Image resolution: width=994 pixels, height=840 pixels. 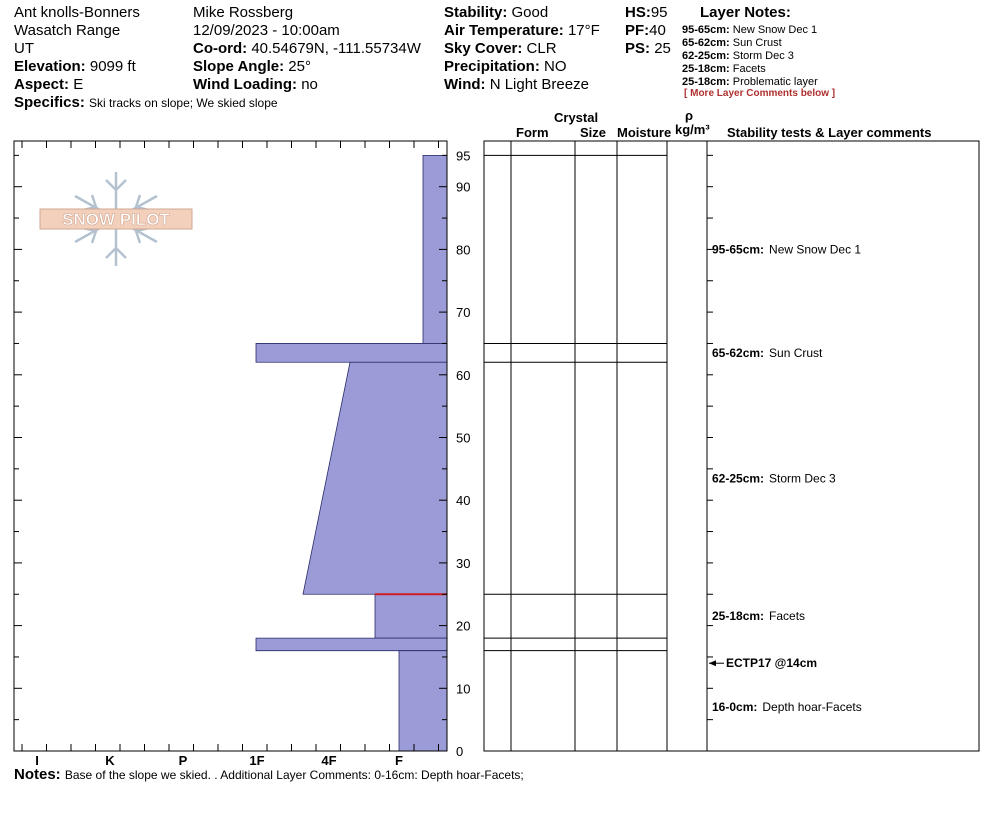 What do you see at coordinates (530, 12) in the screenshot?
I see `stability-value: Good` at bounding box center [530, 12].